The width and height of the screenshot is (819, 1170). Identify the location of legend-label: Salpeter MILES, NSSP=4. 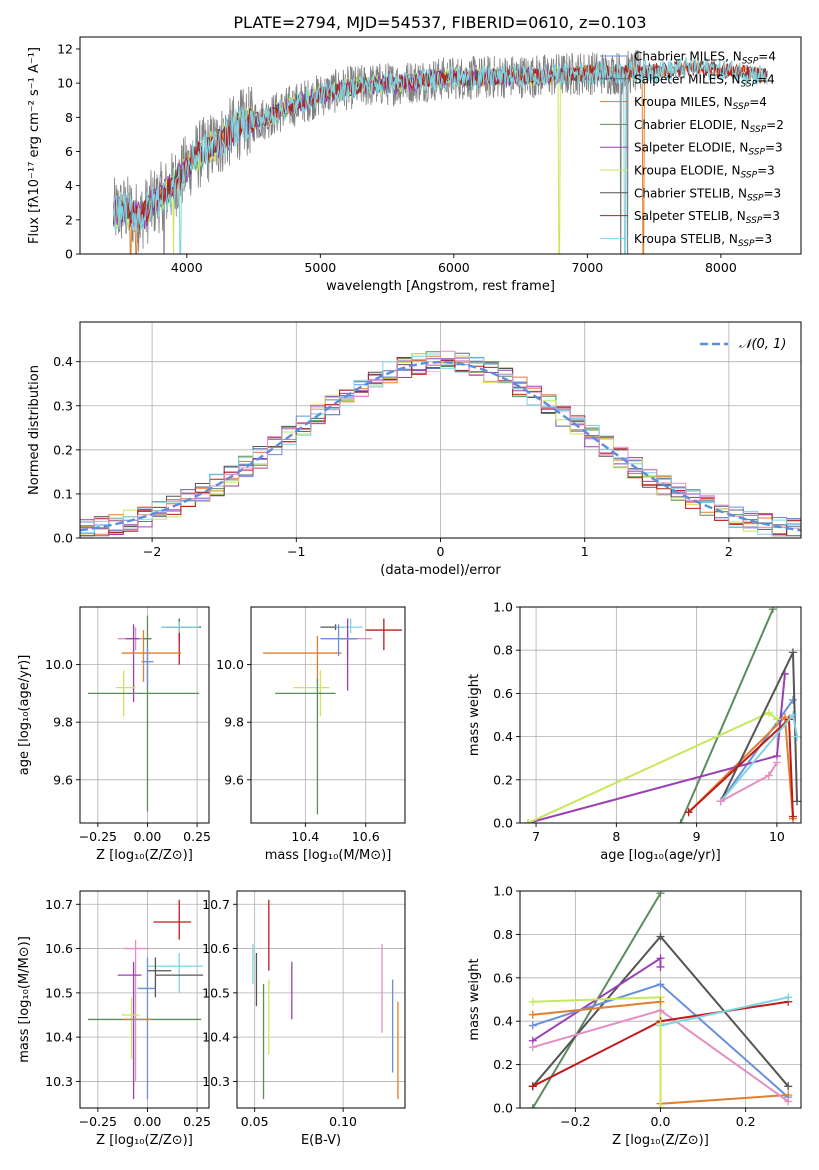
(704, 80).